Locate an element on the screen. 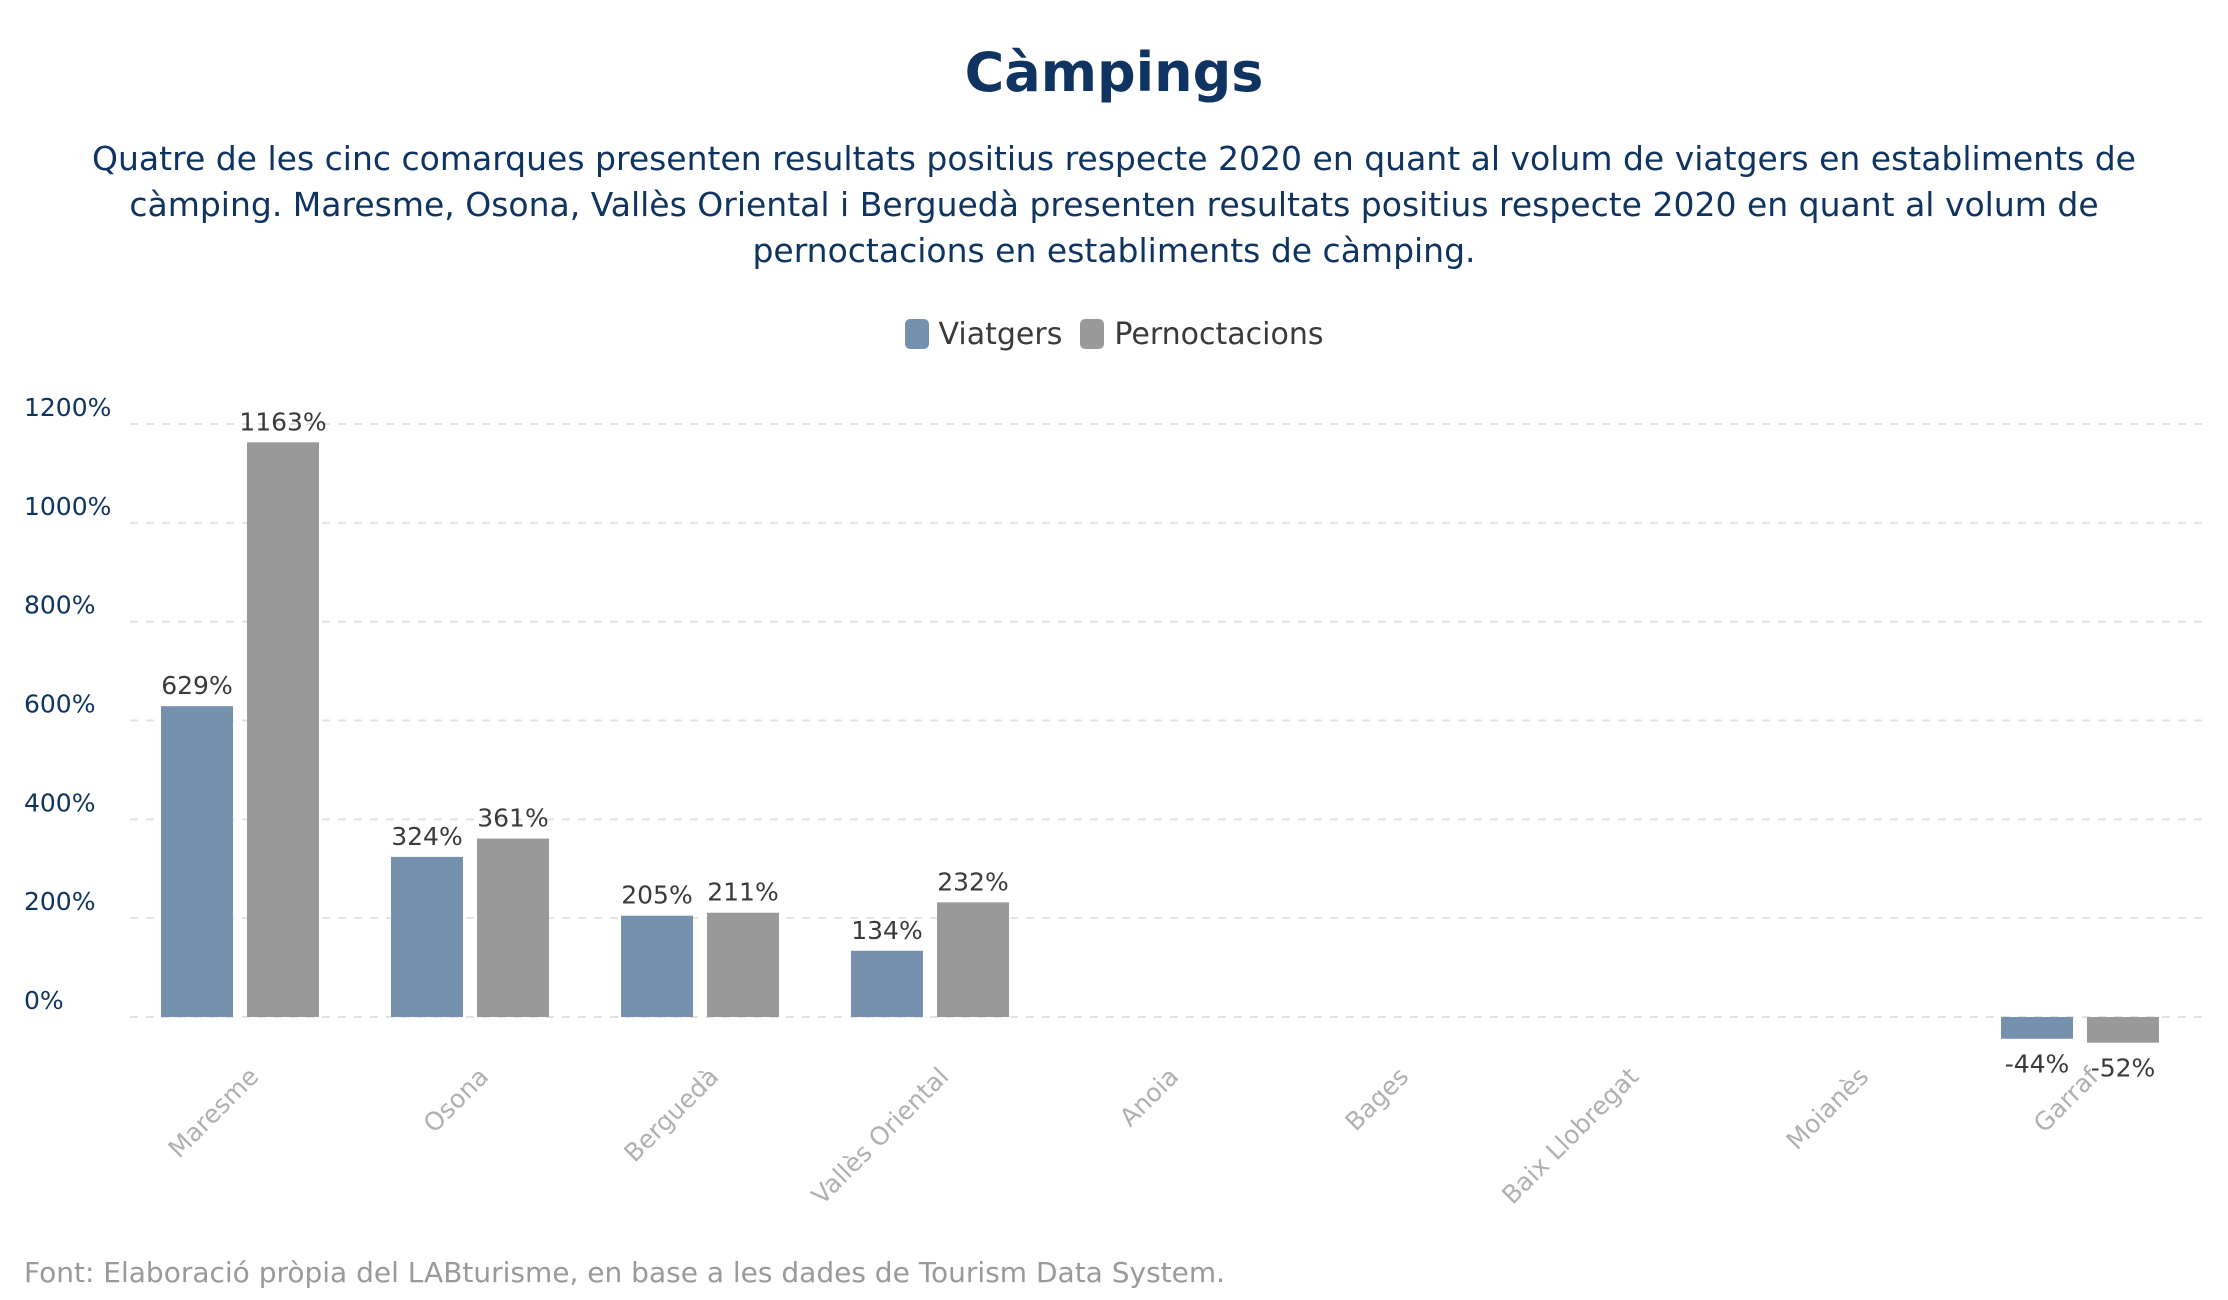 This screenshot has height=1300, width=2228. legend-swatch-viatgers is located at coordinates (916, 334).